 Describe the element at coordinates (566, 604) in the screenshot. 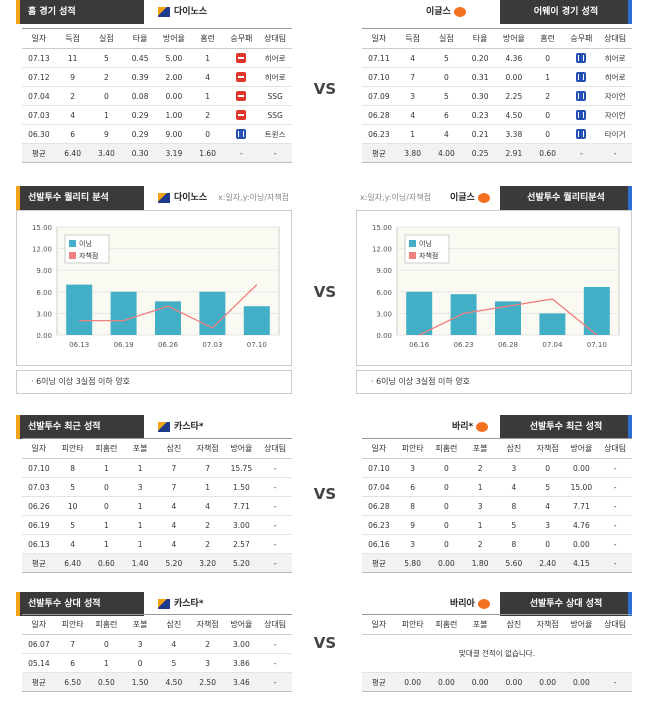

I see `versus-right-tab: 선발투수 상대 성적` at that location.